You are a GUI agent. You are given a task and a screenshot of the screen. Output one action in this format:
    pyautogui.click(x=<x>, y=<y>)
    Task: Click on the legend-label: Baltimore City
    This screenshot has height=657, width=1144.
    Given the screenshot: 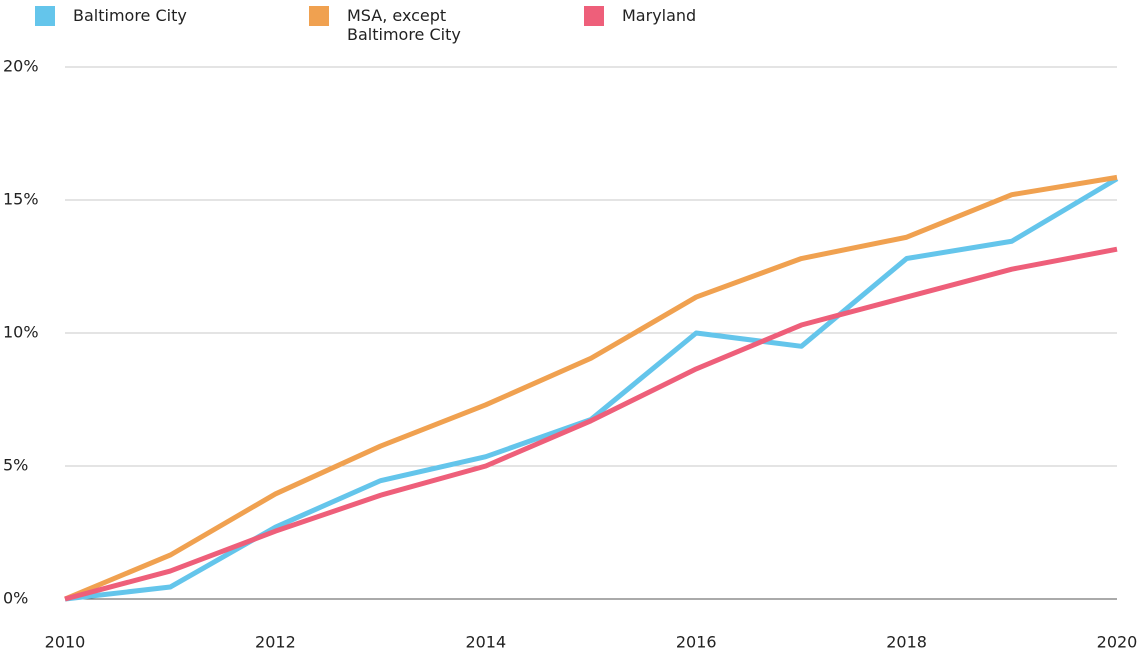 What is the action you would take?
    pyautogui.click(x=130, y=15)
    